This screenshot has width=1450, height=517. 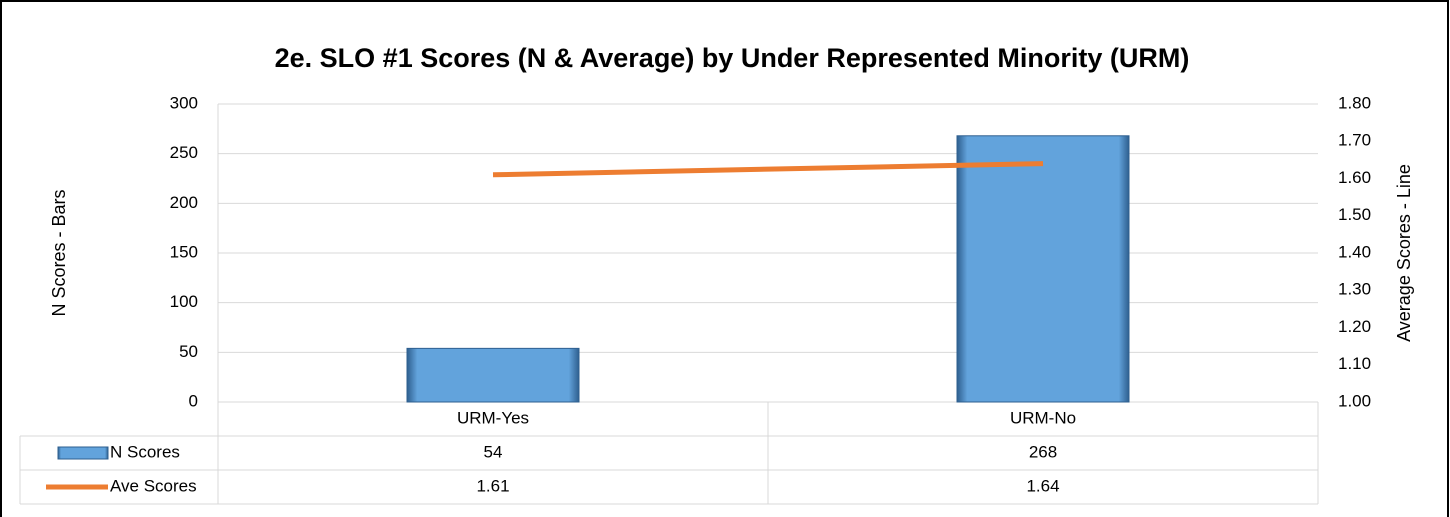 What do you see at coordinates (1354, 363) in the screenshot?
I see `y2-tick-label: 1.10` at bounding box center [1354, 363].